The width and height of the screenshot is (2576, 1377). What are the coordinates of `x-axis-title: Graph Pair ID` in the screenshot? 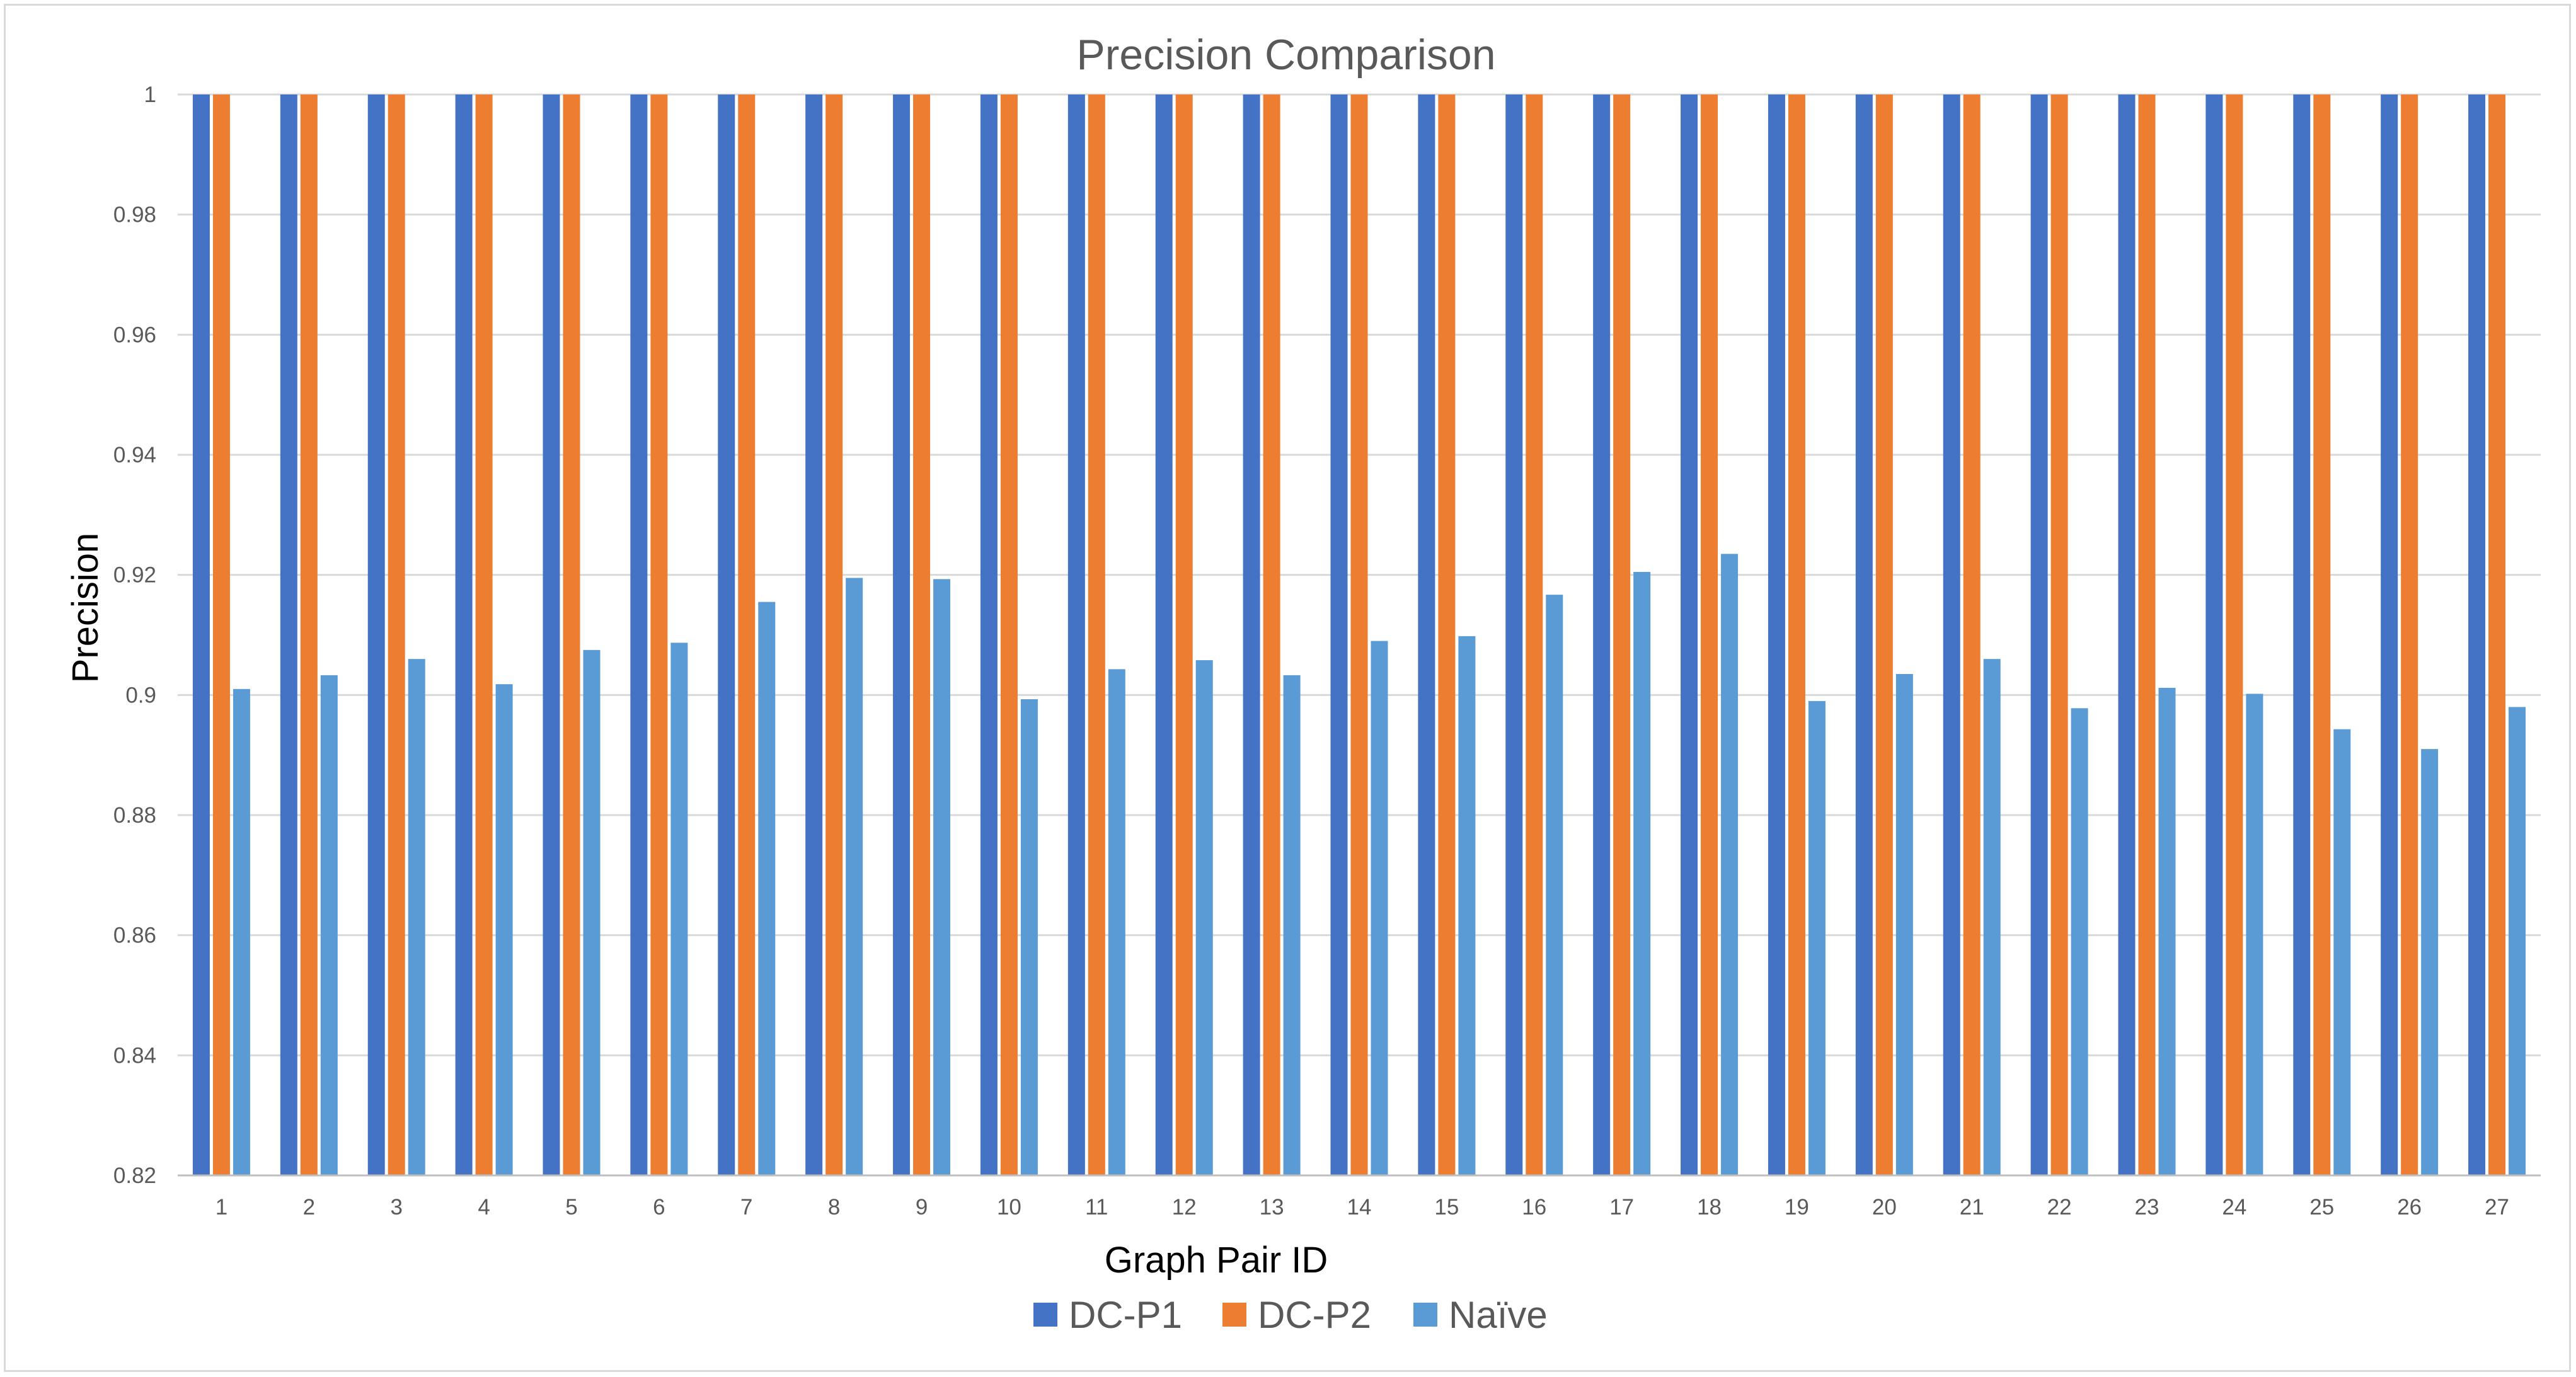 It's located at (1216, 1260).